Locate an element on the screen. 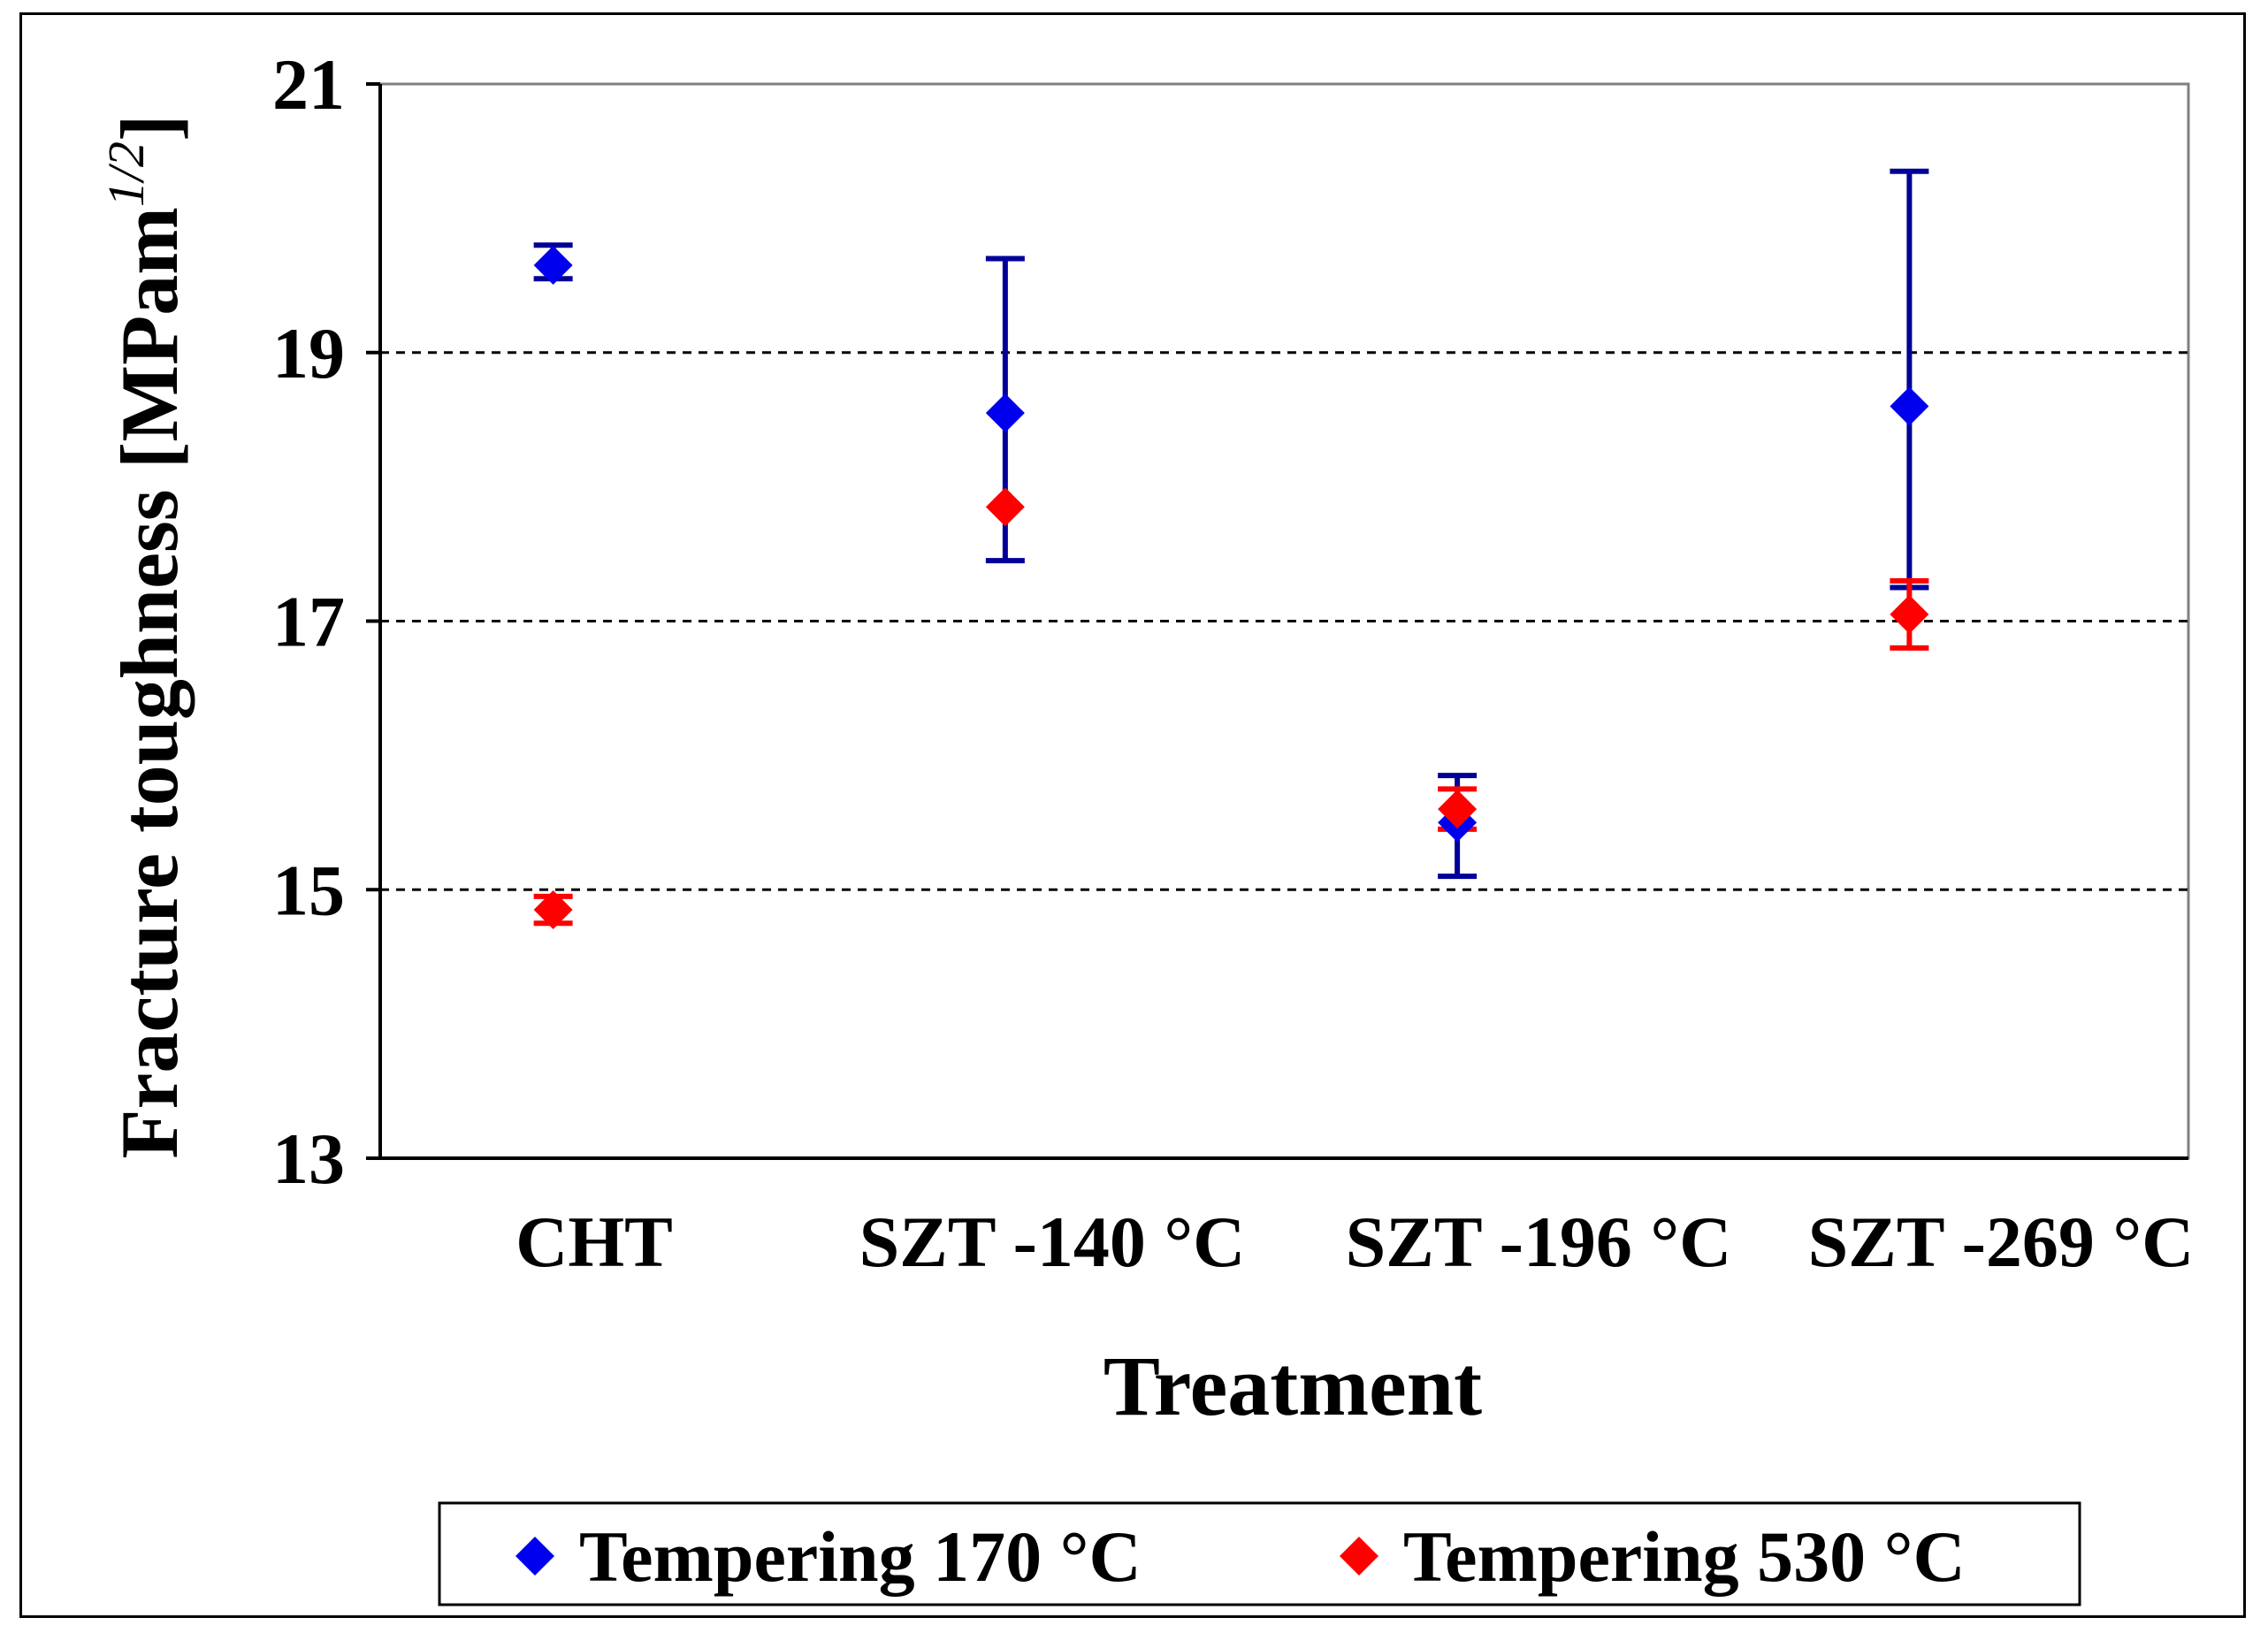 This screenshot has width=2268, height=1633. x-category-label-1: SZT -140 °C is located at coordinates (1052, 1242).